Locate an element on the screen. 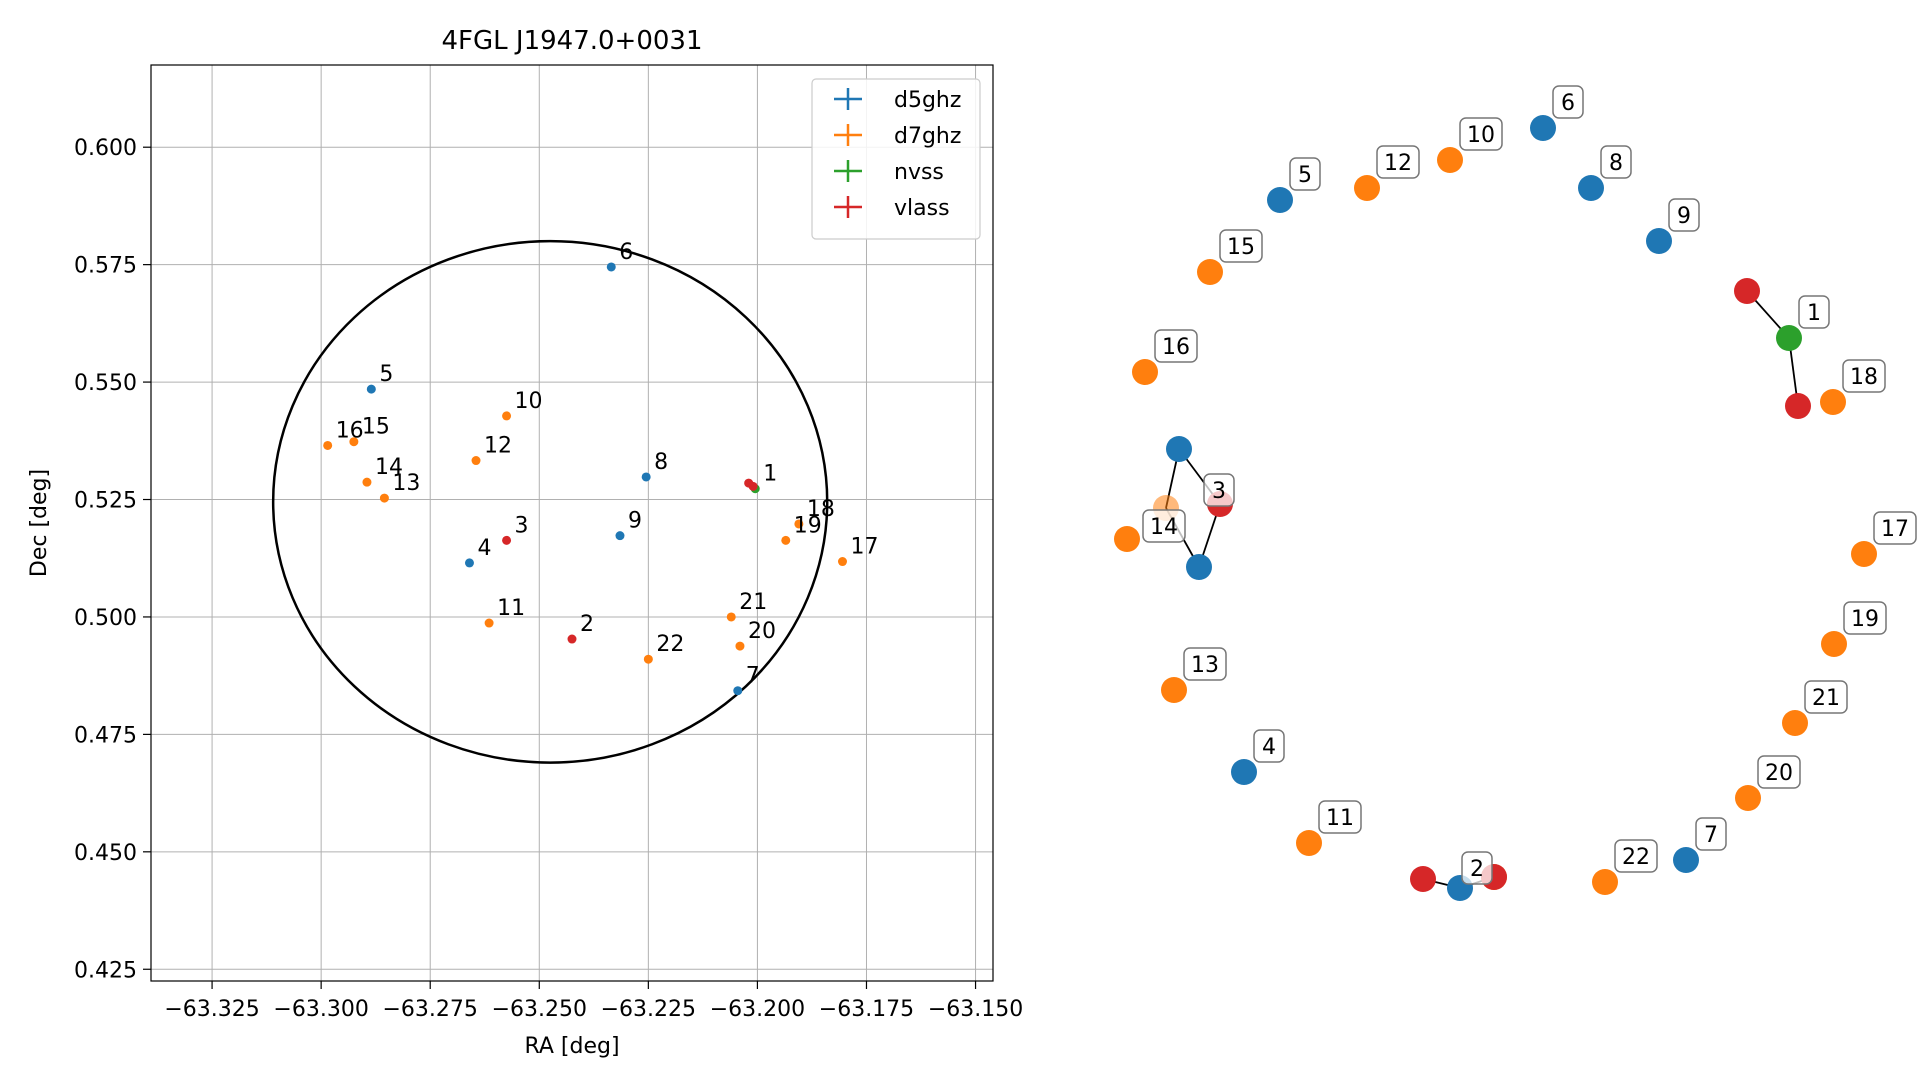 The width and height of the screenshot is (1919, 1080). network-node-label: 4 is located at coordinates (1269, 747).